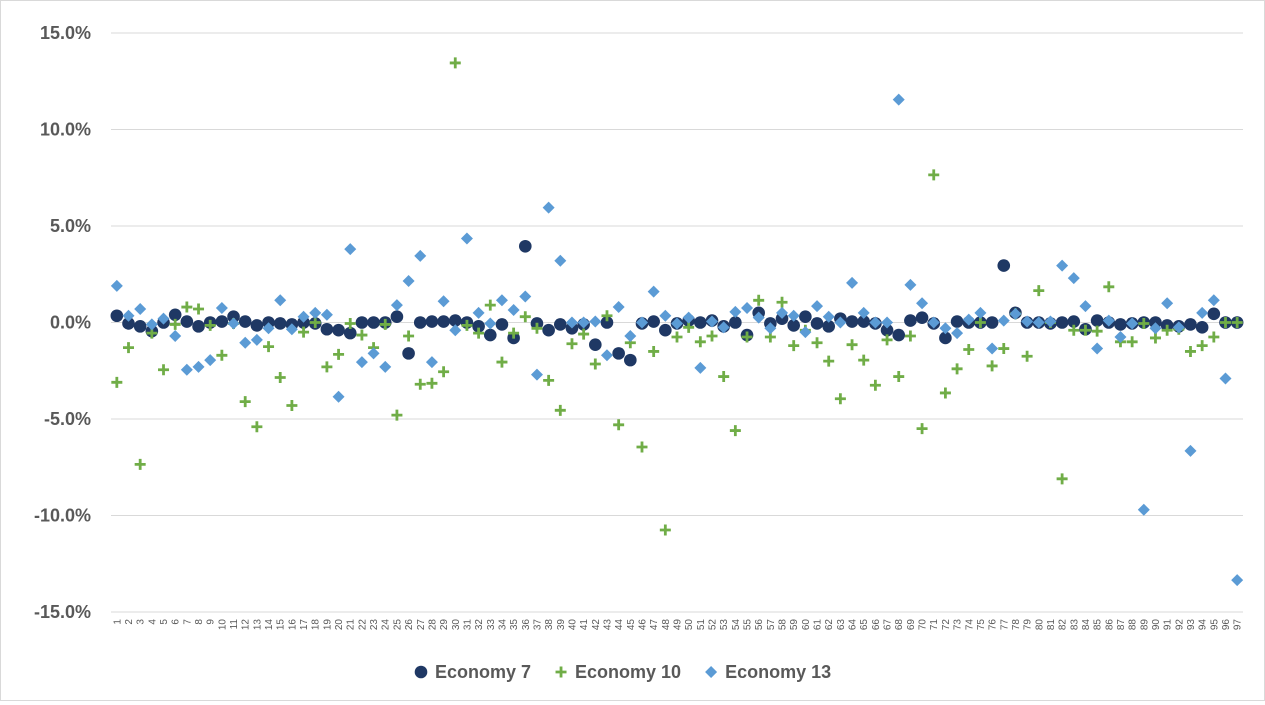  What do you see at coordinates (748, 625) in the screenshot?
I see `x-tick-label: 55` at bounding box center [748, 625].